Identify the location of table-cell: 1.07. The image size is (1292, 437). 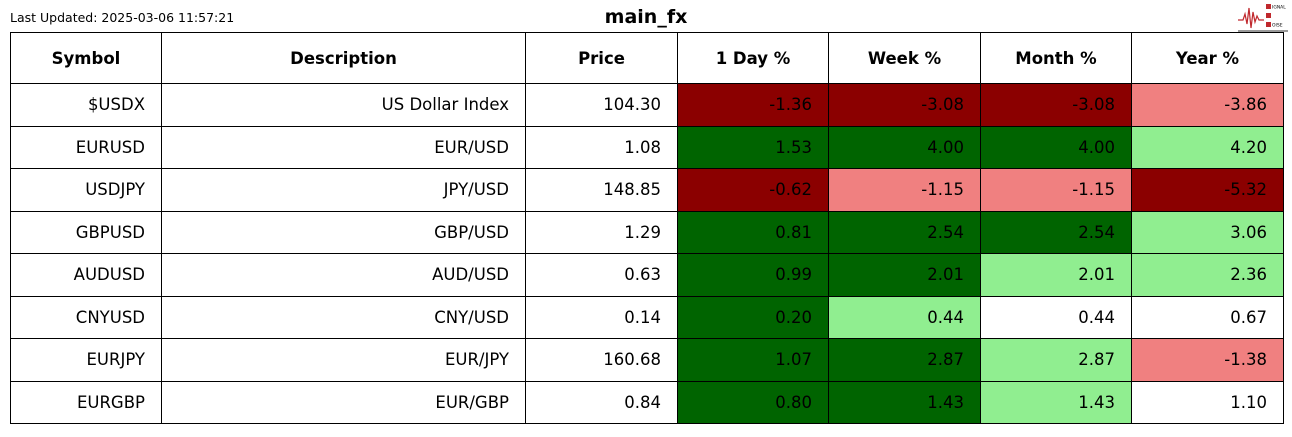
(753, 360).